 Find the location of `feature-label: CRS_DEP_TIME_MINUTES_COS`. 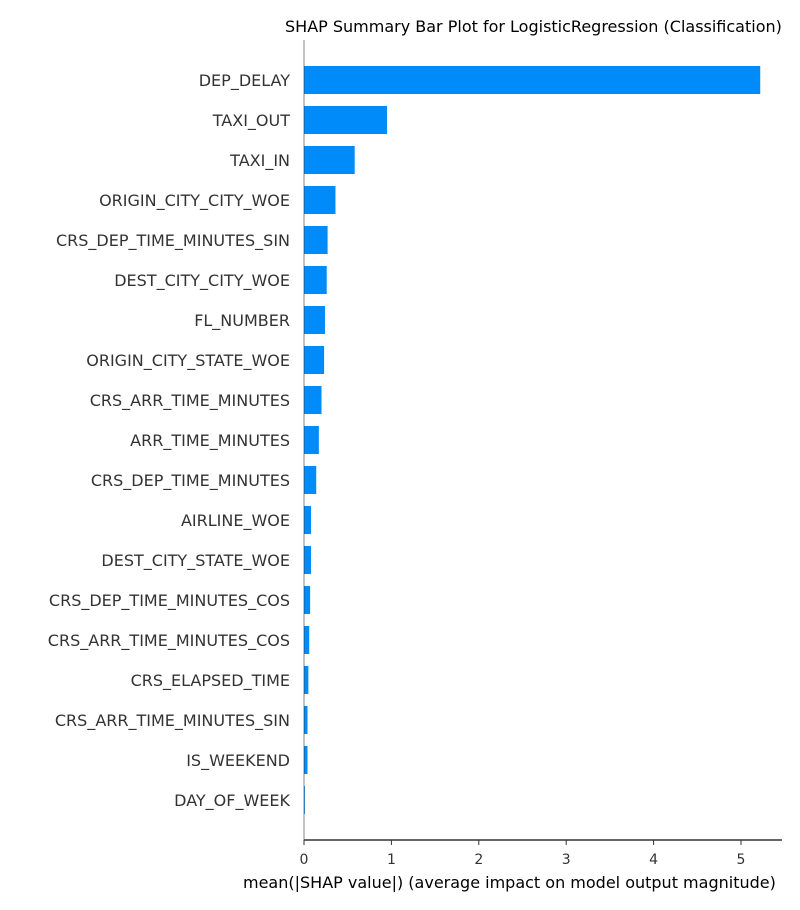

feature-label: CRS_DEP_TIME_MINUTES_COS is located at coordinates (169, 601).